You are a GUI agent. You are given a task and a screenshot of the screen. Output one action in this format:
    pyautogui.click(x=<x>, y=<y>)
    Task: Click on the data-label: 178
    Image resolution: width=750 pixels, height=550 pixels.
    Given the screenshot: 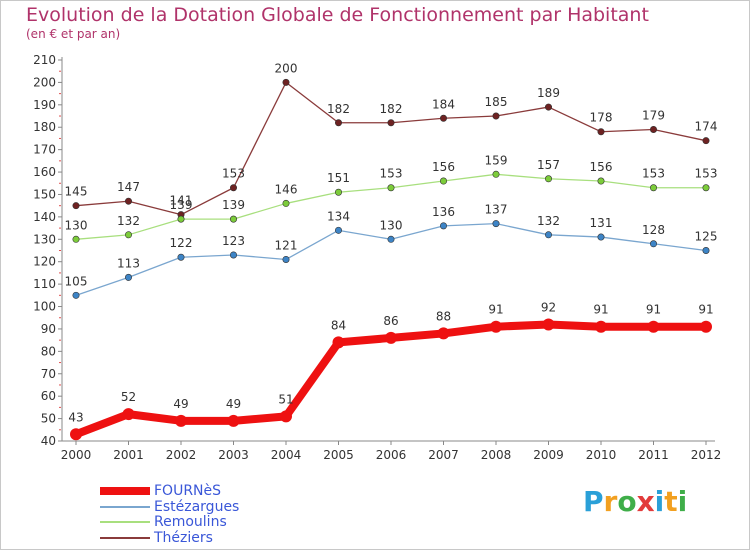 What is the action you would take?
    pyautogui.click(x=601, y=118)
    